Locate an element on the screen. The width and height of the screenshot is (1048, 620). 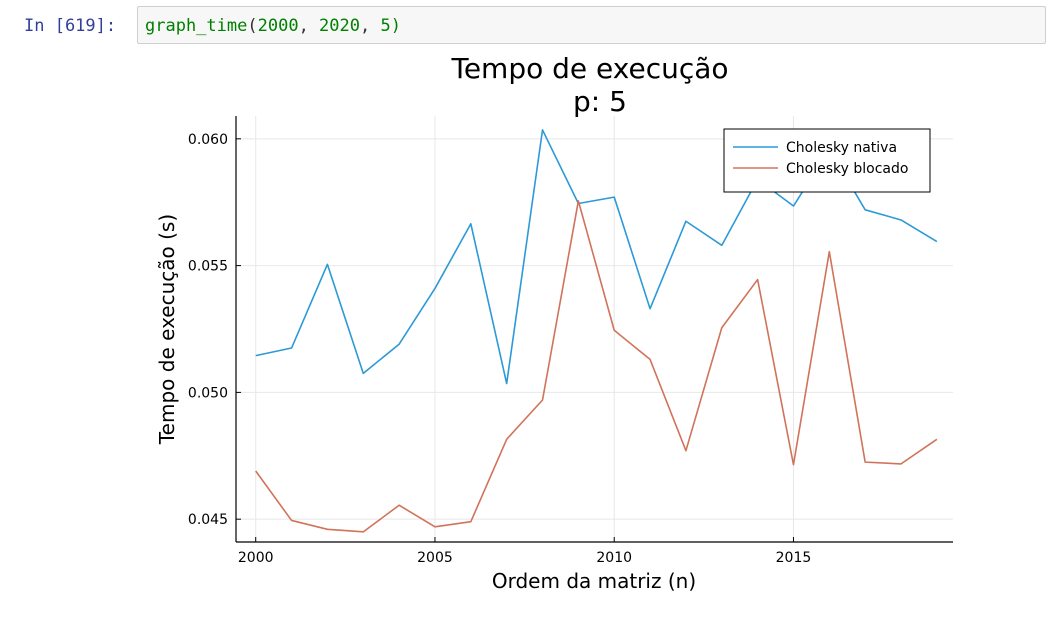
code-line: graph_time(2000, 2020, 5) is located at coordinates (273, 26).